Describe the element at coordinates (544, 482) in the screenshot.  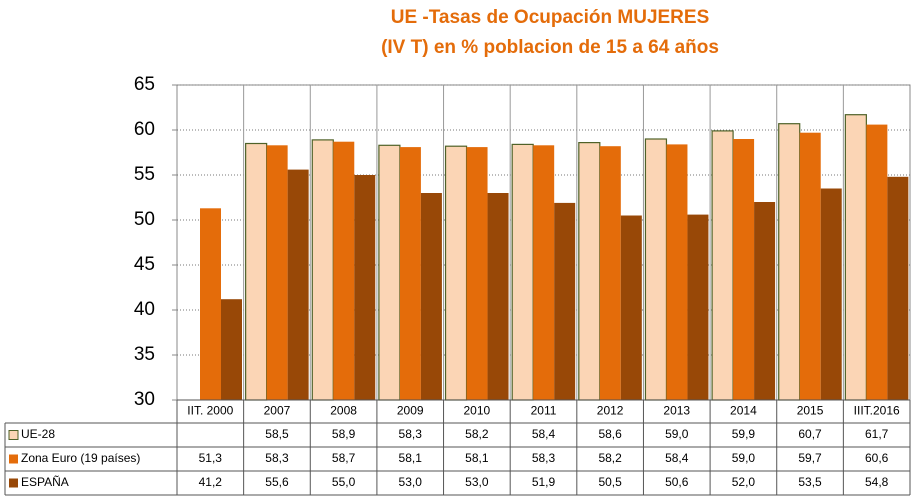
I see `data-label: 51,9` at that location.